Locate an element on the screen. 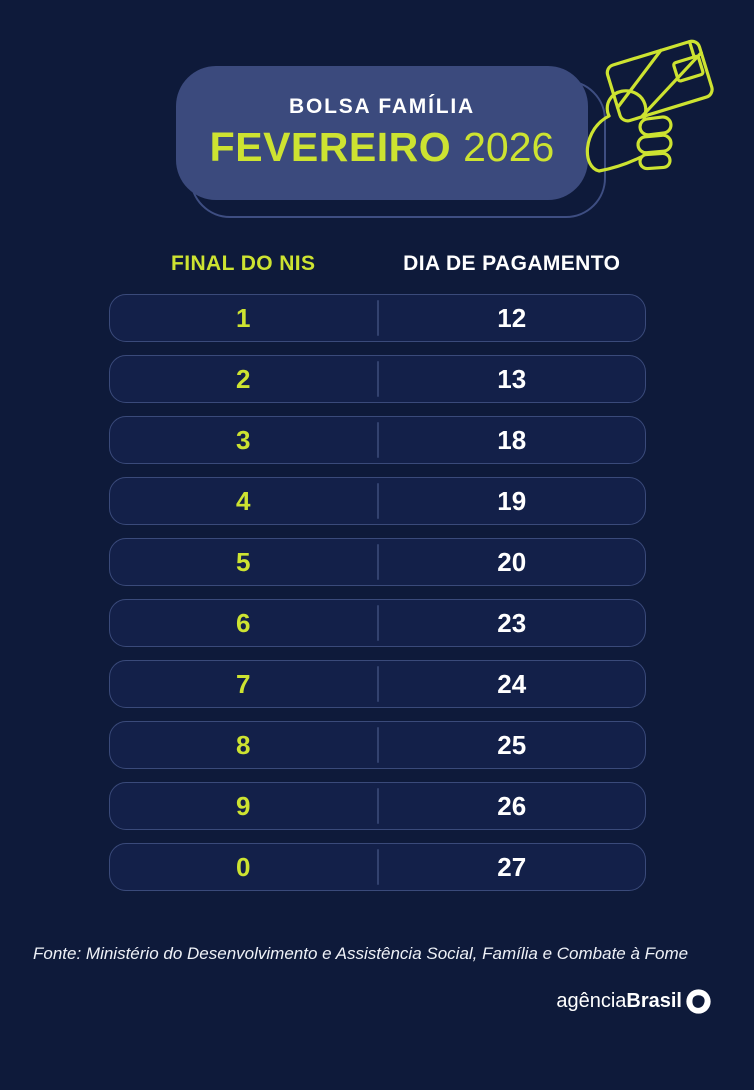 This screenshot has width=754, height=1090. program-title: BOLSA FAMÍLIA is located at coordinates (382, 106).